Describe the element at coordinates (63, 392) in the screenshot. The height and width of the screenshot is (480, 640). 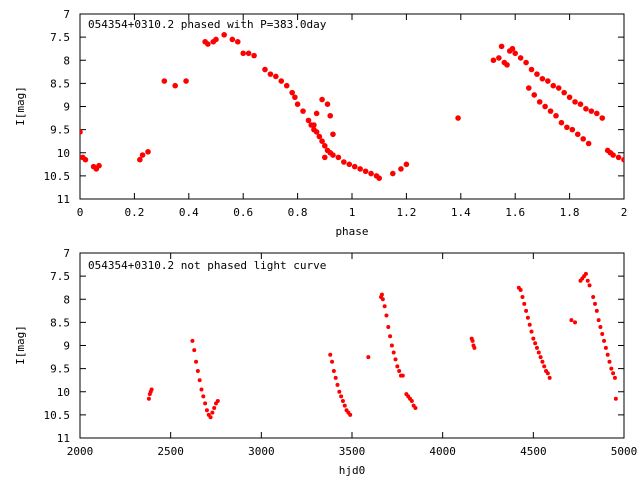
I see `y-tick-label: 10` at that location.